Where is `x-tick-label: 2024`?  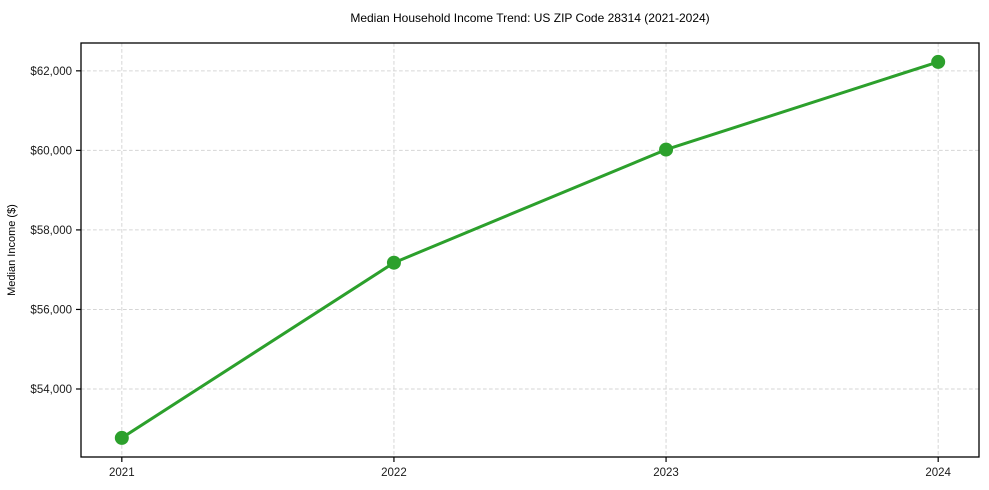
x-tick-label: 2024 is located at coordinates (938, 473).